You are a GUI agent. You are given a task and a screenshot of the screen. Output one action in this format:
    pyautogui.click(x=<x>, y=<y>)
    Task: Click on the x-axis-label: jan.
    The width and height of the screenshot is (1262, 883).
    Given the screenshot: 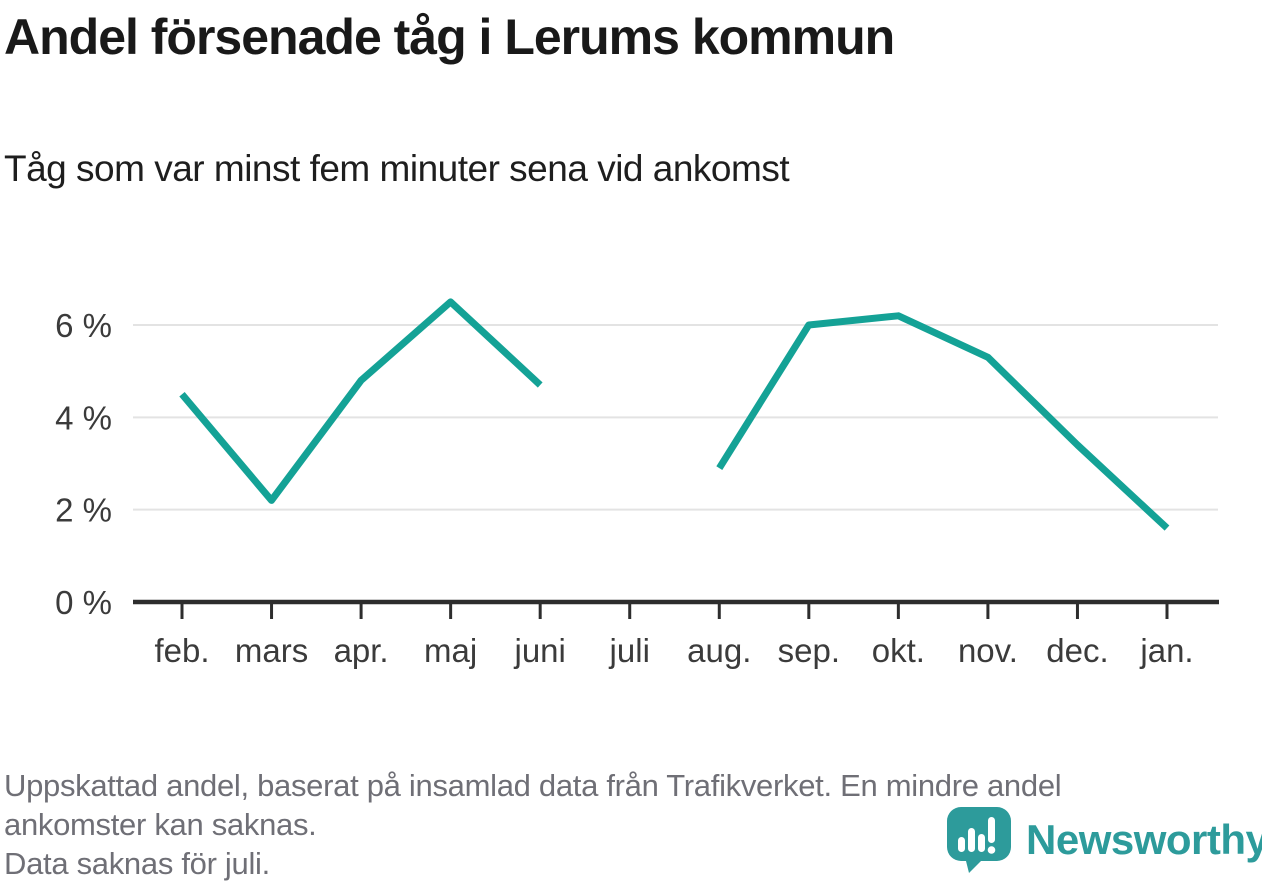 What is the action you would take?
    pyautogui.click(x=1166, y=650)
    